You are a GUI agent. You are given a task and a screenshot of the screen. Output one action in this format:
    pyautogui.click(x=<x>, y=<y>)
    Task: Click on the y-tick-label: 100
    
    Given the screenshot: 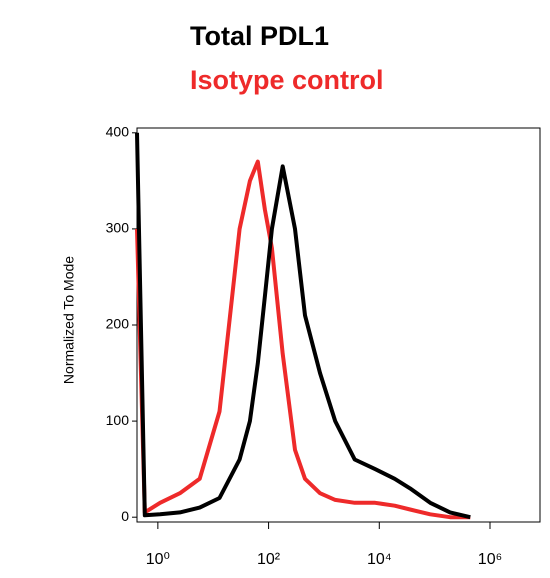 What is the action you would take?
    pyautogui.click(x=118, y=420)
    